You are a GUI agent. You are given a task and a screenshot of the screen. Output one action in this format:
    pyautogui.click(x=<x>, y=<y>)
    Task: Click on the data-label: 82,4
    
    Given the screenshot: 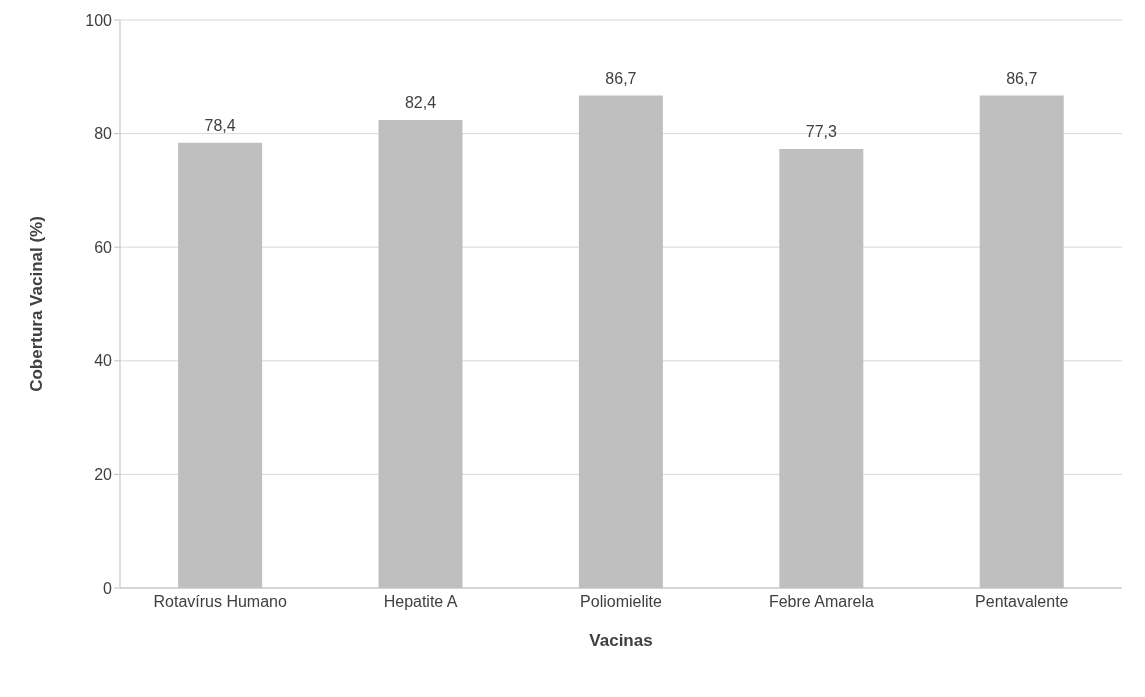 What is the action you would take?
    pyautogui.click(x=420, y=102)
    